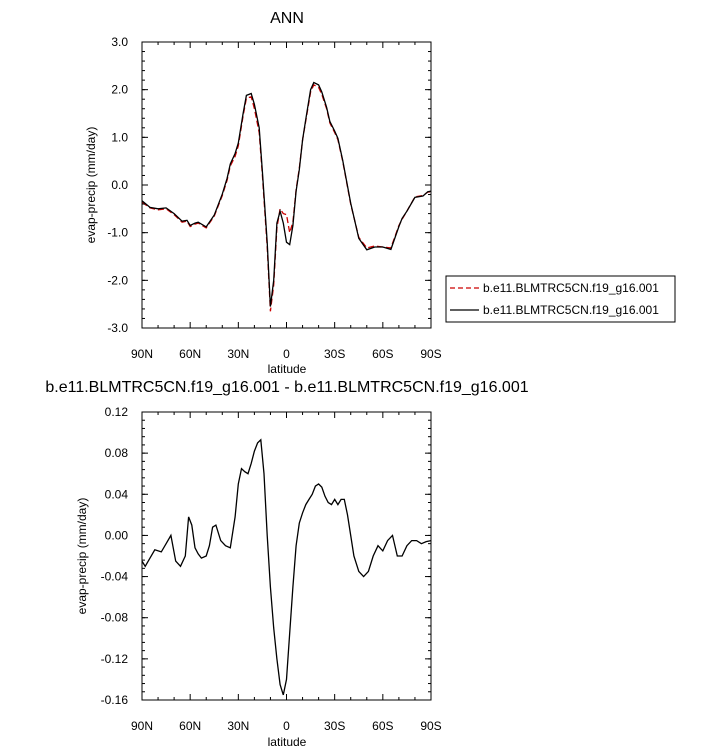 The width and height of the screenshot is (723, 756). What do you see at coordinates (287, 18) in the screenshot?
I see `top-chart-title: ANN` at bounding box center [287, 18].